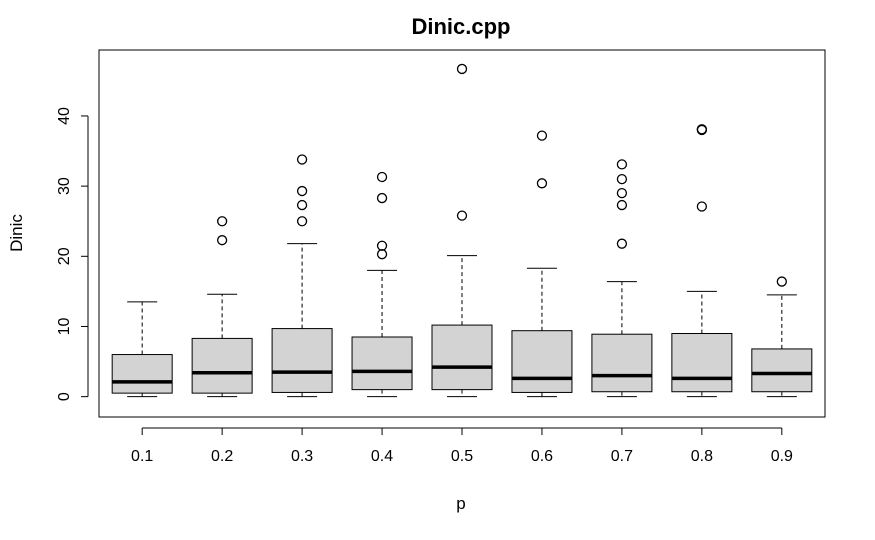 This screenshot has height=540, width=875. I want to click on y-axis: 0 10 20 30 40, so click(72, 254).